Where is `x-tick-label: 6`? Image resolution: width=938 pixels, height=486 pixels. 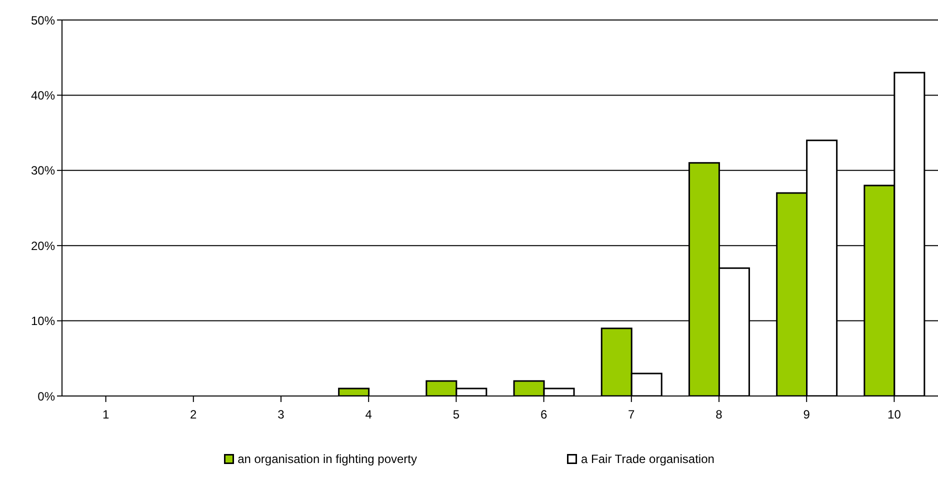 x-tick-label: 6 is located at coordinates (544, 415).